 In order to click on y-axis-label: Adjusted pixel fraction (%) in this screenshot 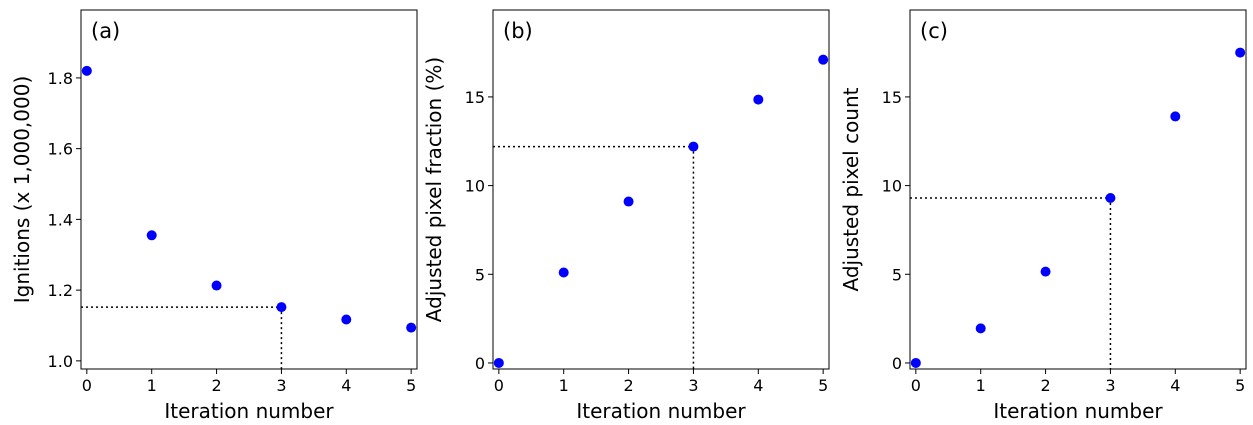, I will do `click(434, 189)`.